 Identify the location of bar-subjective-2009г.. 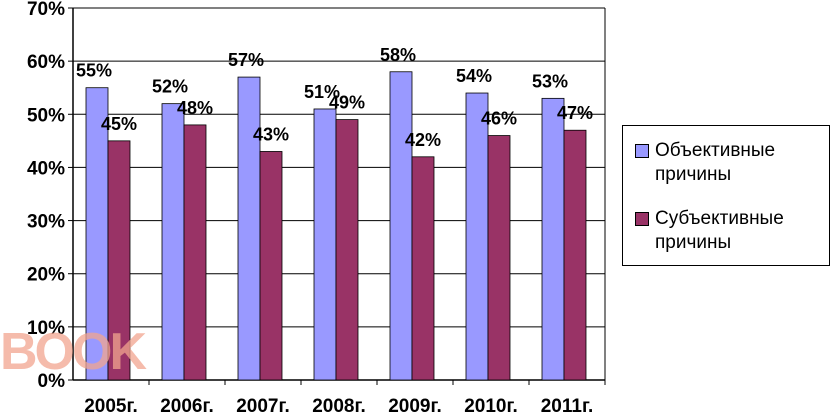
(423, 268).